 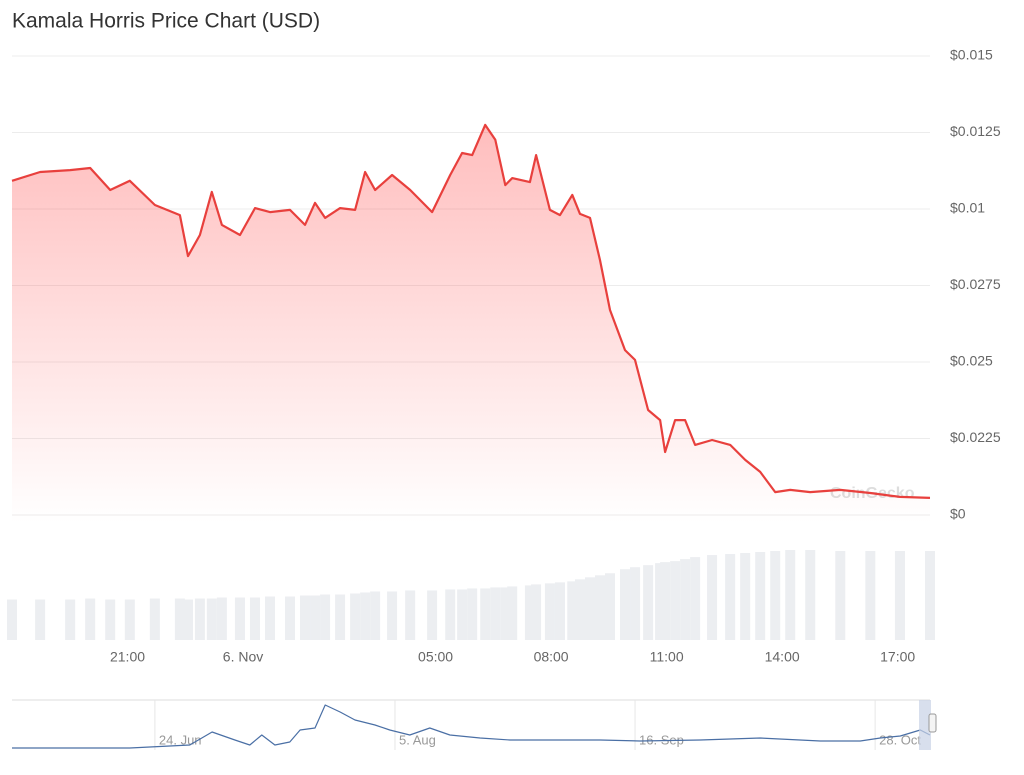 I want to click on x-tick-label: 17:00, so click(x=897, y=657).